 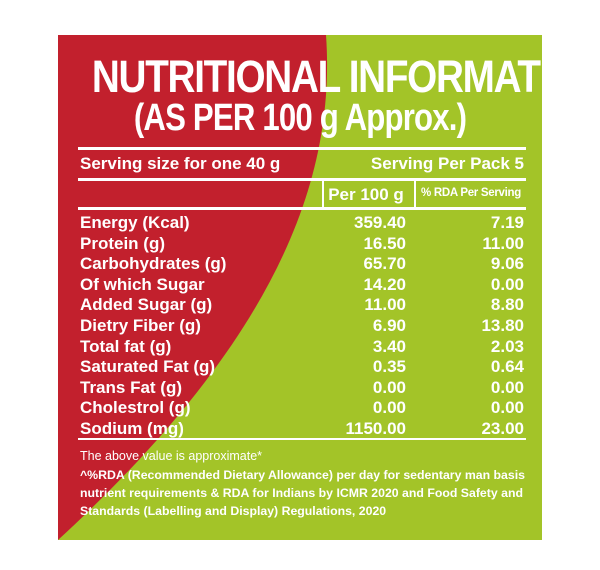 I want to click on nutrient-row: Energy (Kcal) 359.40 7.19, so click(x=303, y=223).